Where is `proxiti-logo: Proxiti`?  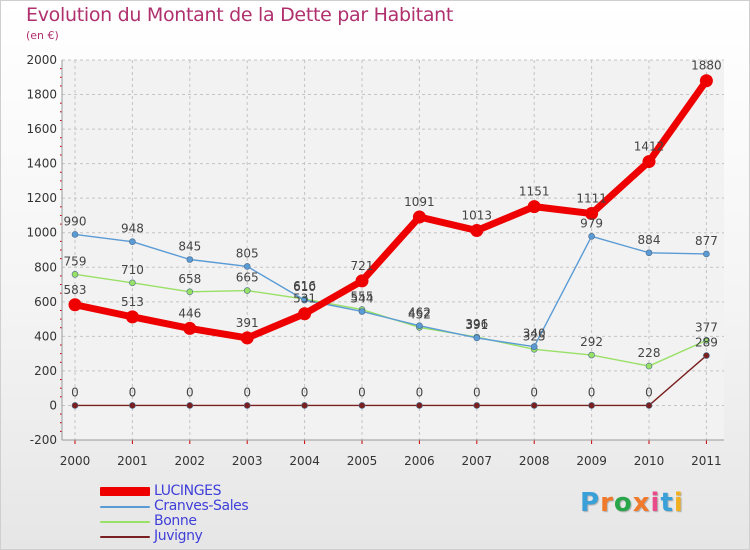 proxiti-logo: Proxiti is located at coordinates (632, 503).